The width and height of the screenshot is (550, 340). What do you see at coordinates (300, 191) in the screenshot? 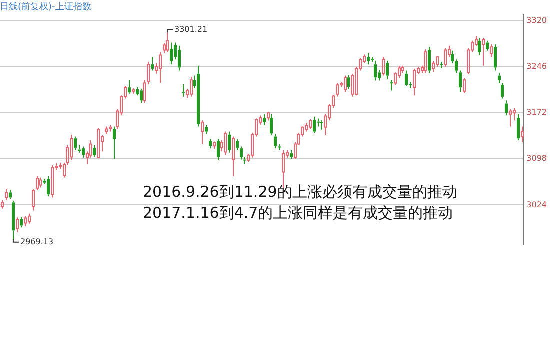
I see `annotation: 2016.9.26到11.29的上涨必须有成交量的推动` at bounding box center [300, 191].